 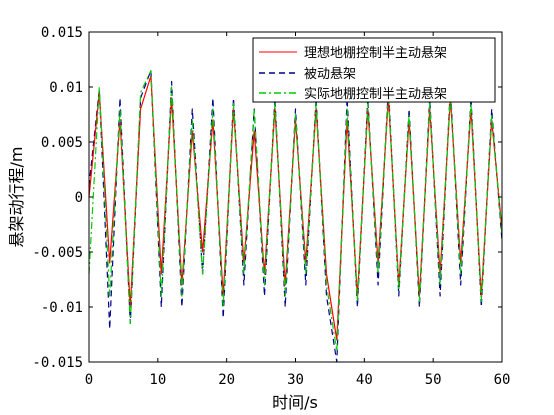 What do you see at coordinates (375, 94) in the screenshot?
I see `legend-label-actual: 实际地棚控制半主动悬架` at bounding box center [375, 94].